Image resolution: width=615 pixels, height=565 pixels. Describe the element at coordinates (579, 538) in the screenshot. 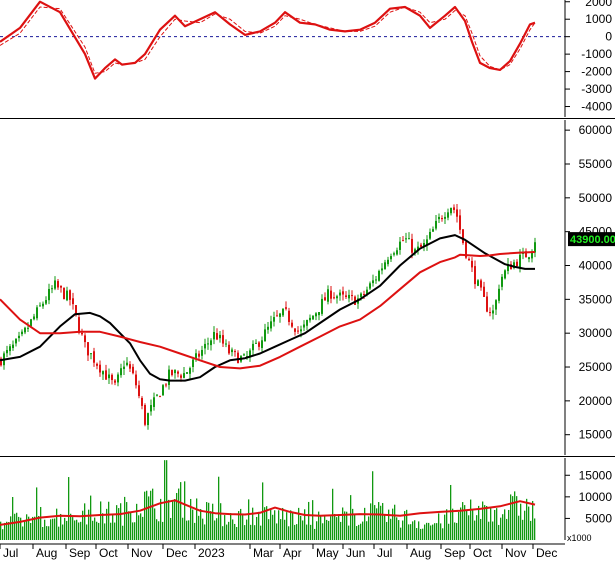

I see `volume-multiplier-label: x1000` at that location.